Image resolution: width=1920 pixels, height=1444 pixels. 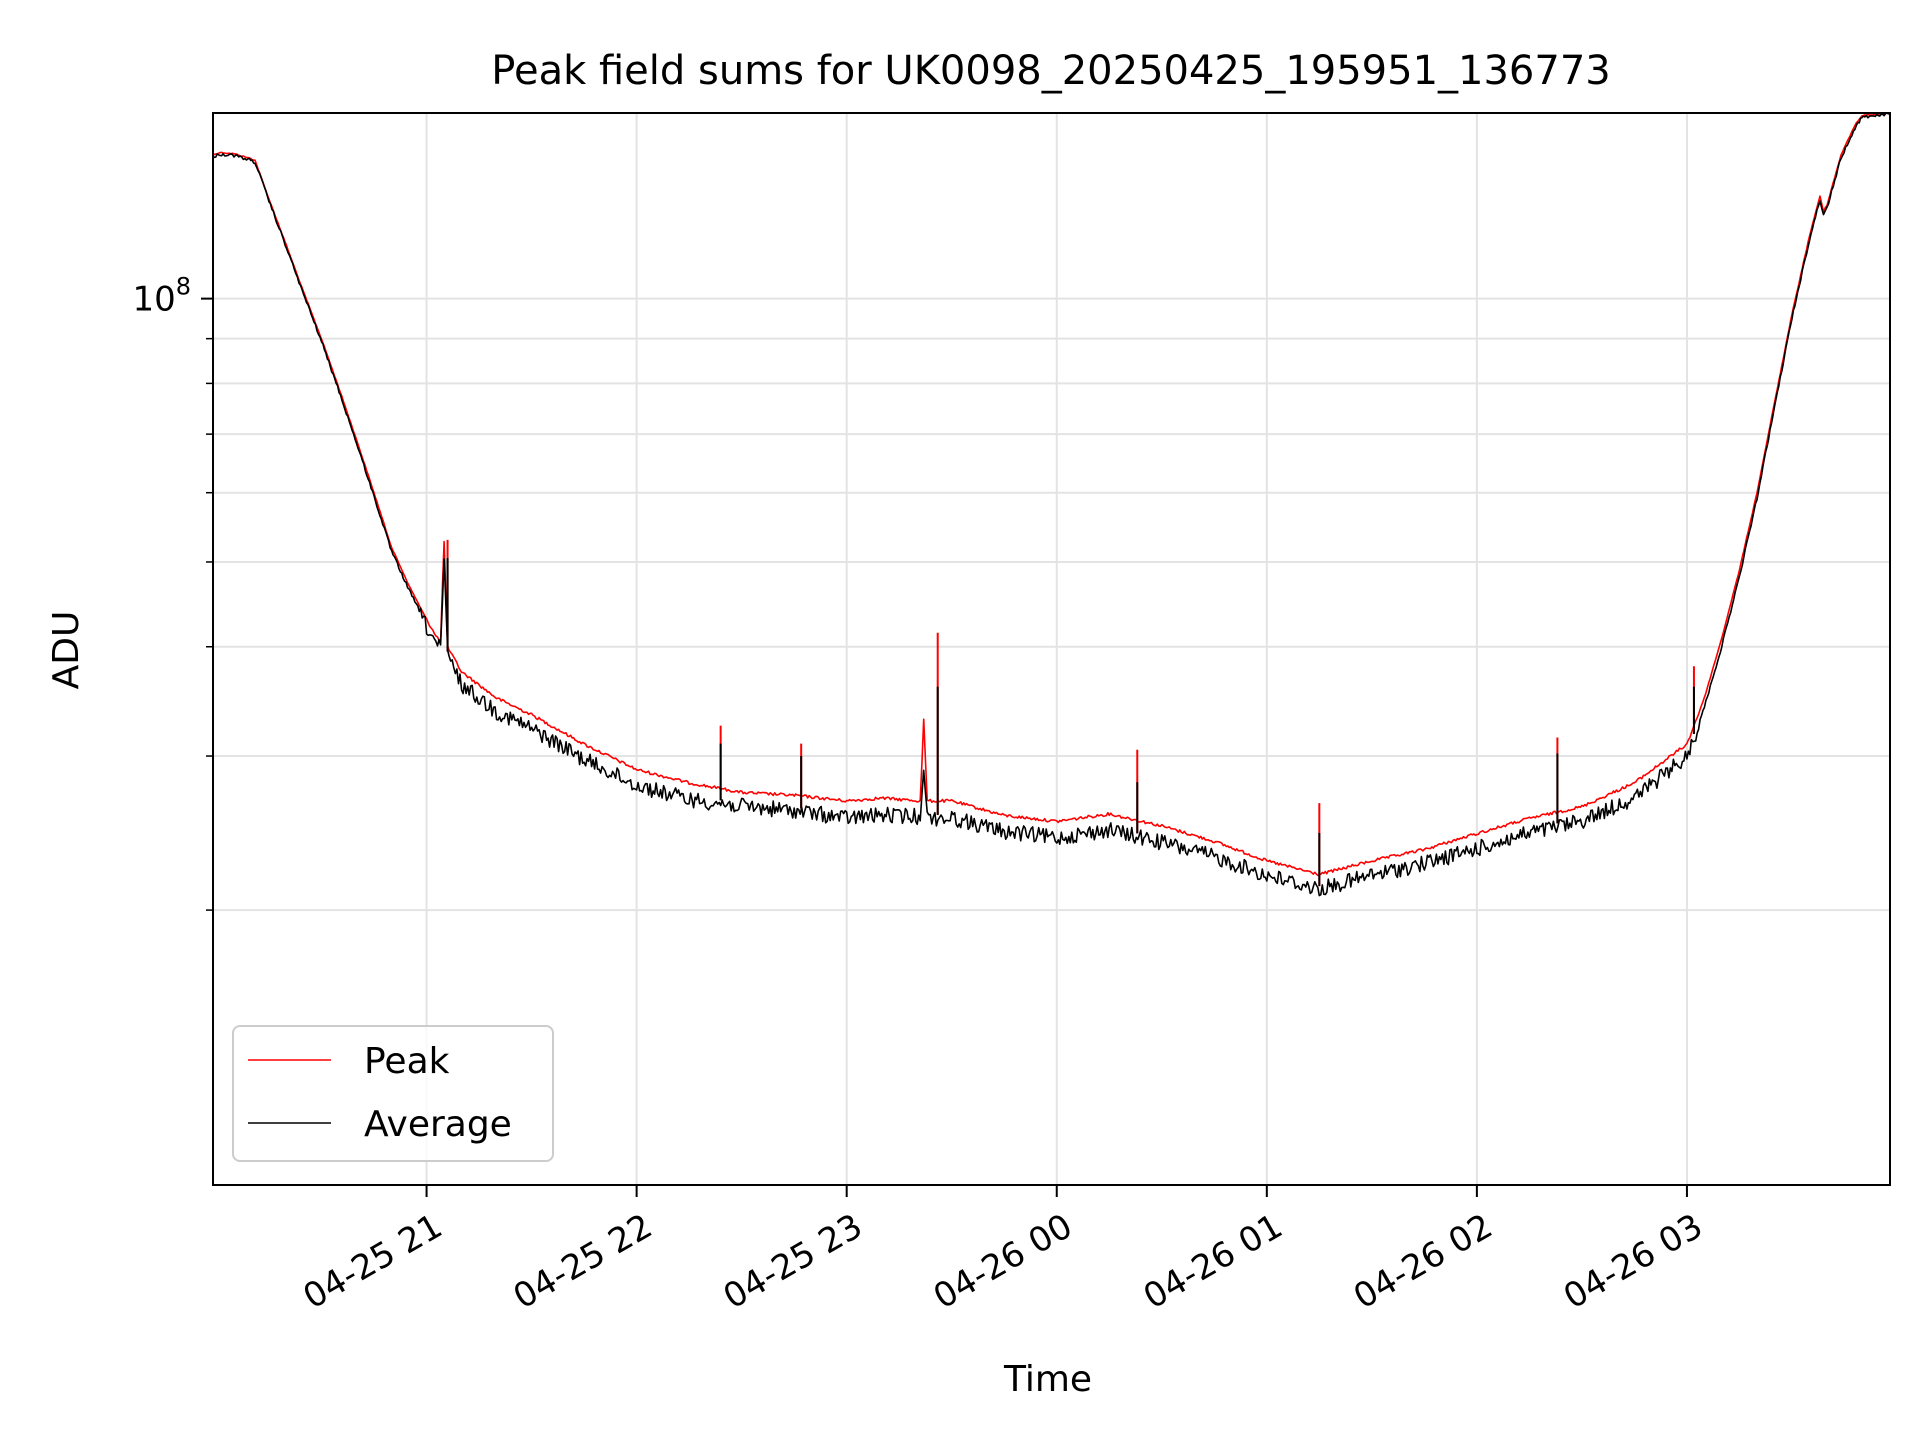 I want to click on y-tick-label: 108, so click(x=161, y=296).